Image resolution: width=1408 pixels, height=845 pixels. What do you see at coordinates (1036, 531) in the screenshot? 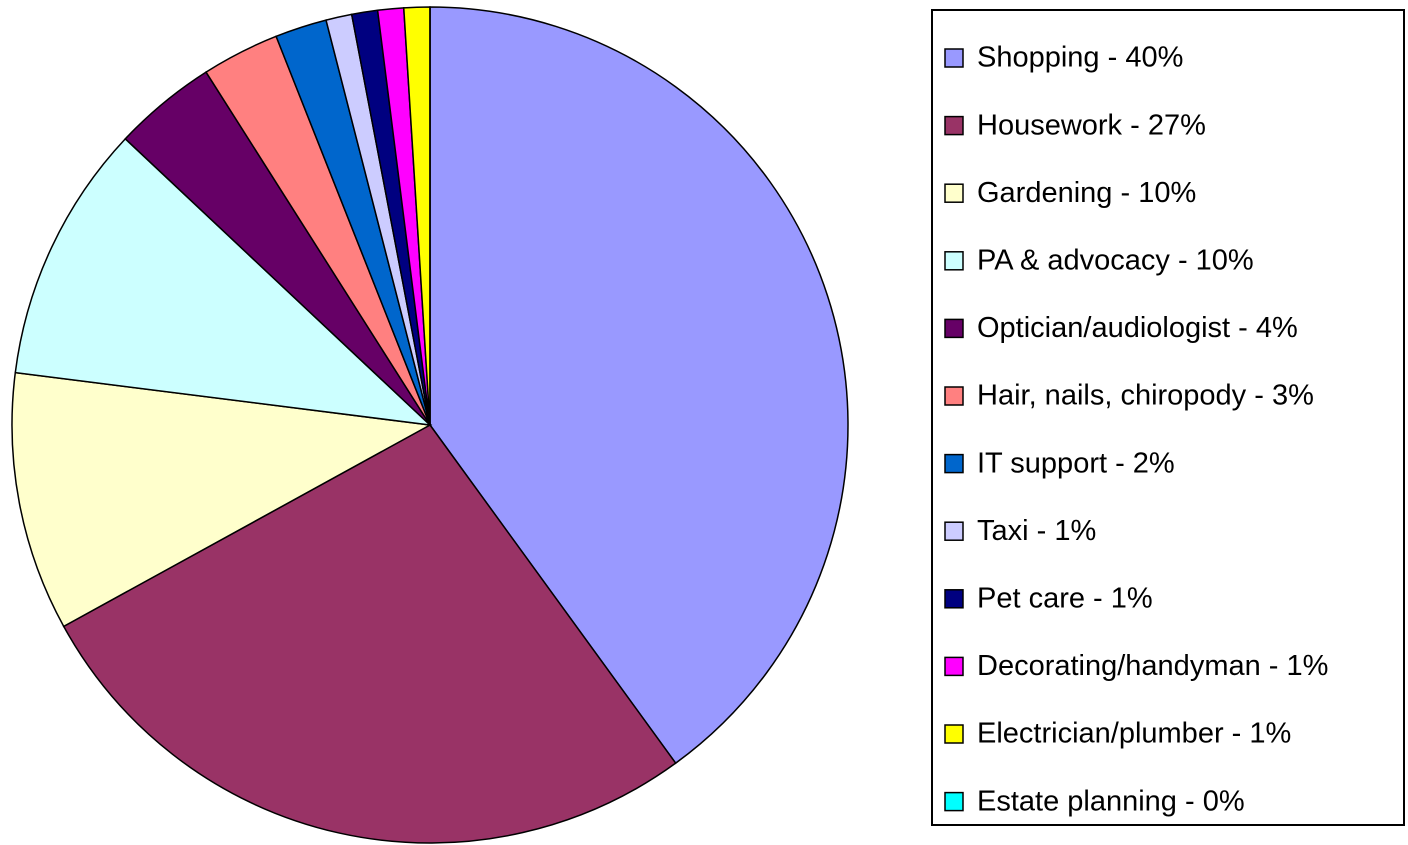
I see `legend-label: Taxi - 1%` at bounding box center [1036, 531].